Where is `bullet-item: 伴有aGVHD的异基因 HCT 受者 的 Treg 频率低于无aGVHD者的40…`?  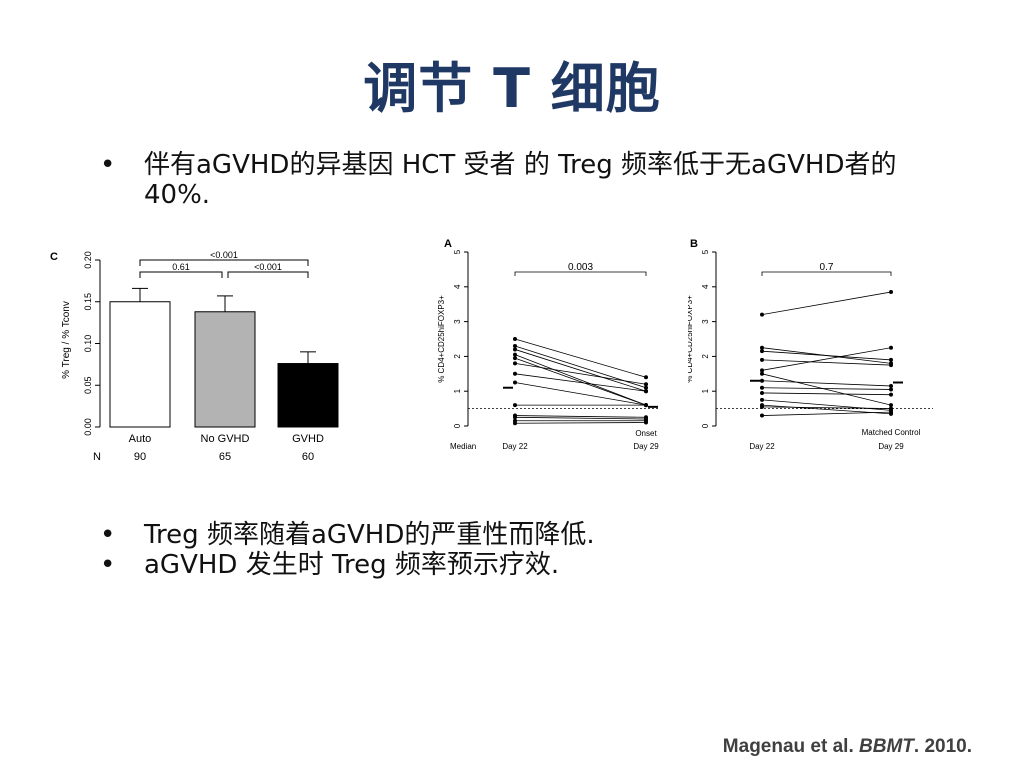
bullet-item: 伴有aGVHD的异基因 HCT 受者 的 Treg 频率低于无aGVHD者的40… is located at coordinates (500, 180).